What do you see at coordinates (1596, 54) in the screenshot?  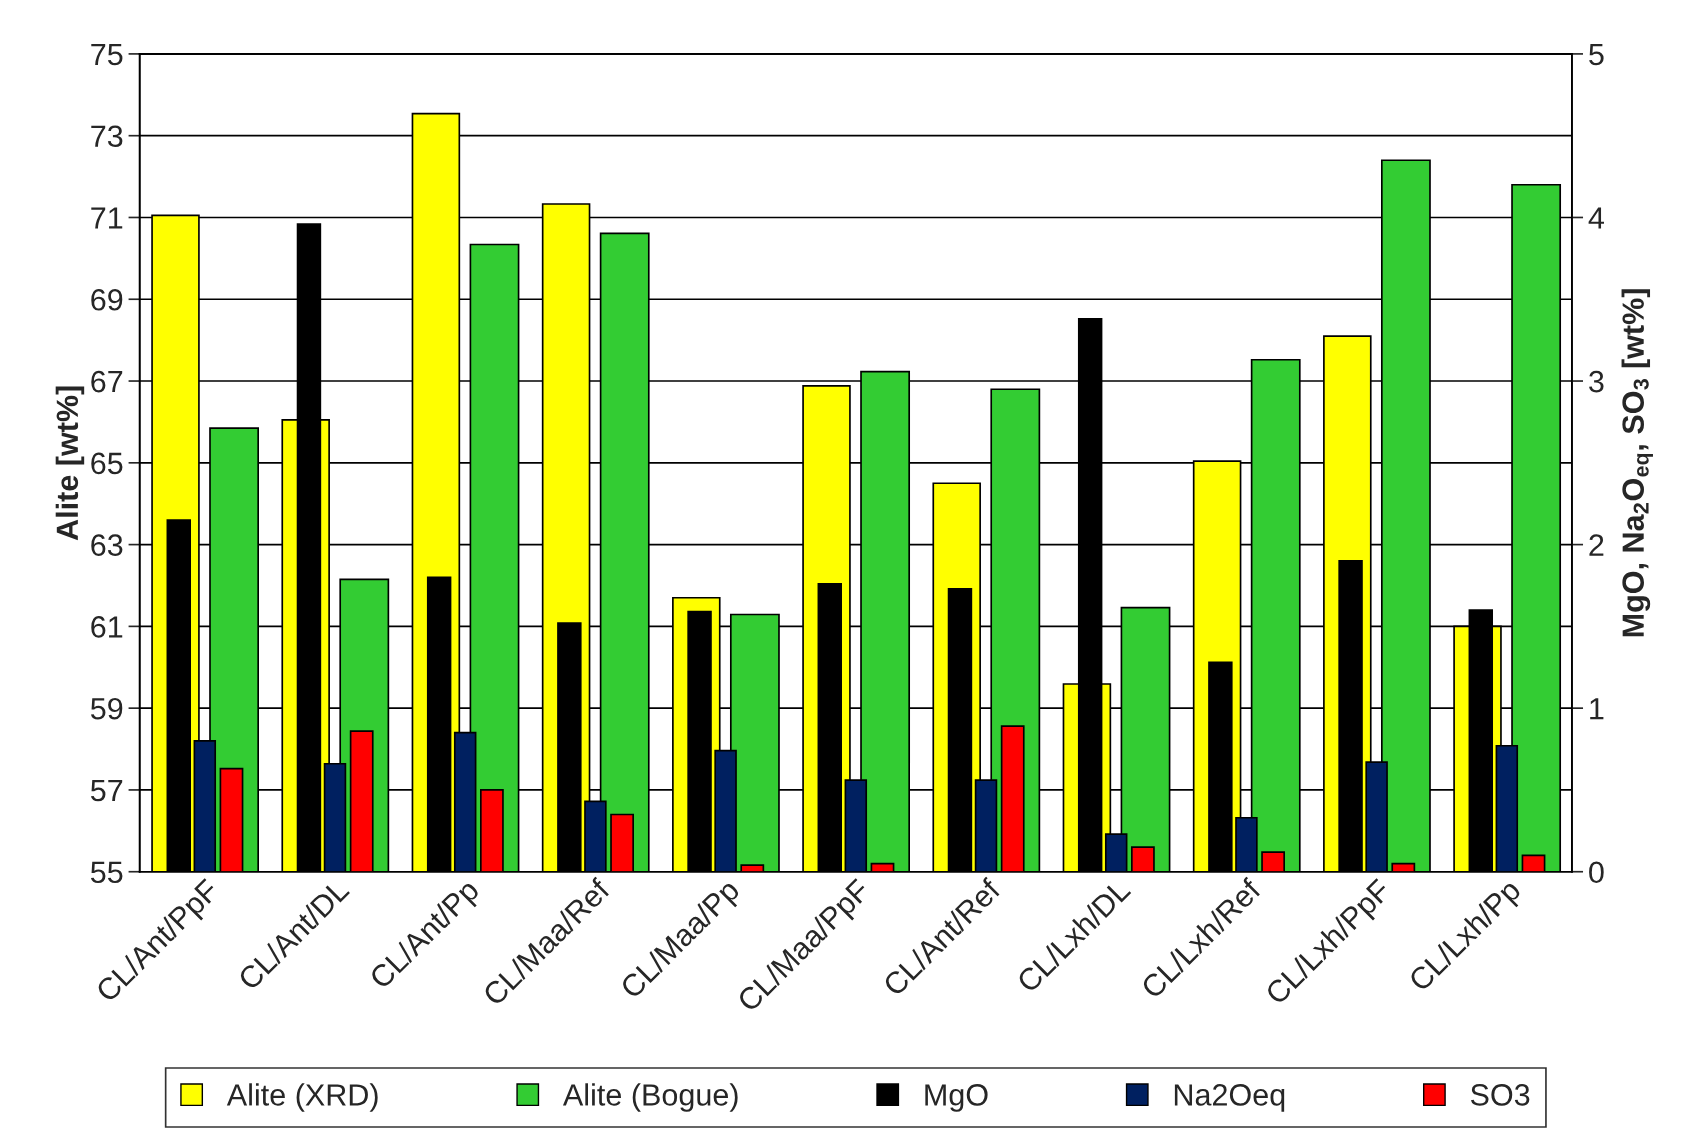 I see `y2-tick-label: 5` at bounding box center [1596, 54].